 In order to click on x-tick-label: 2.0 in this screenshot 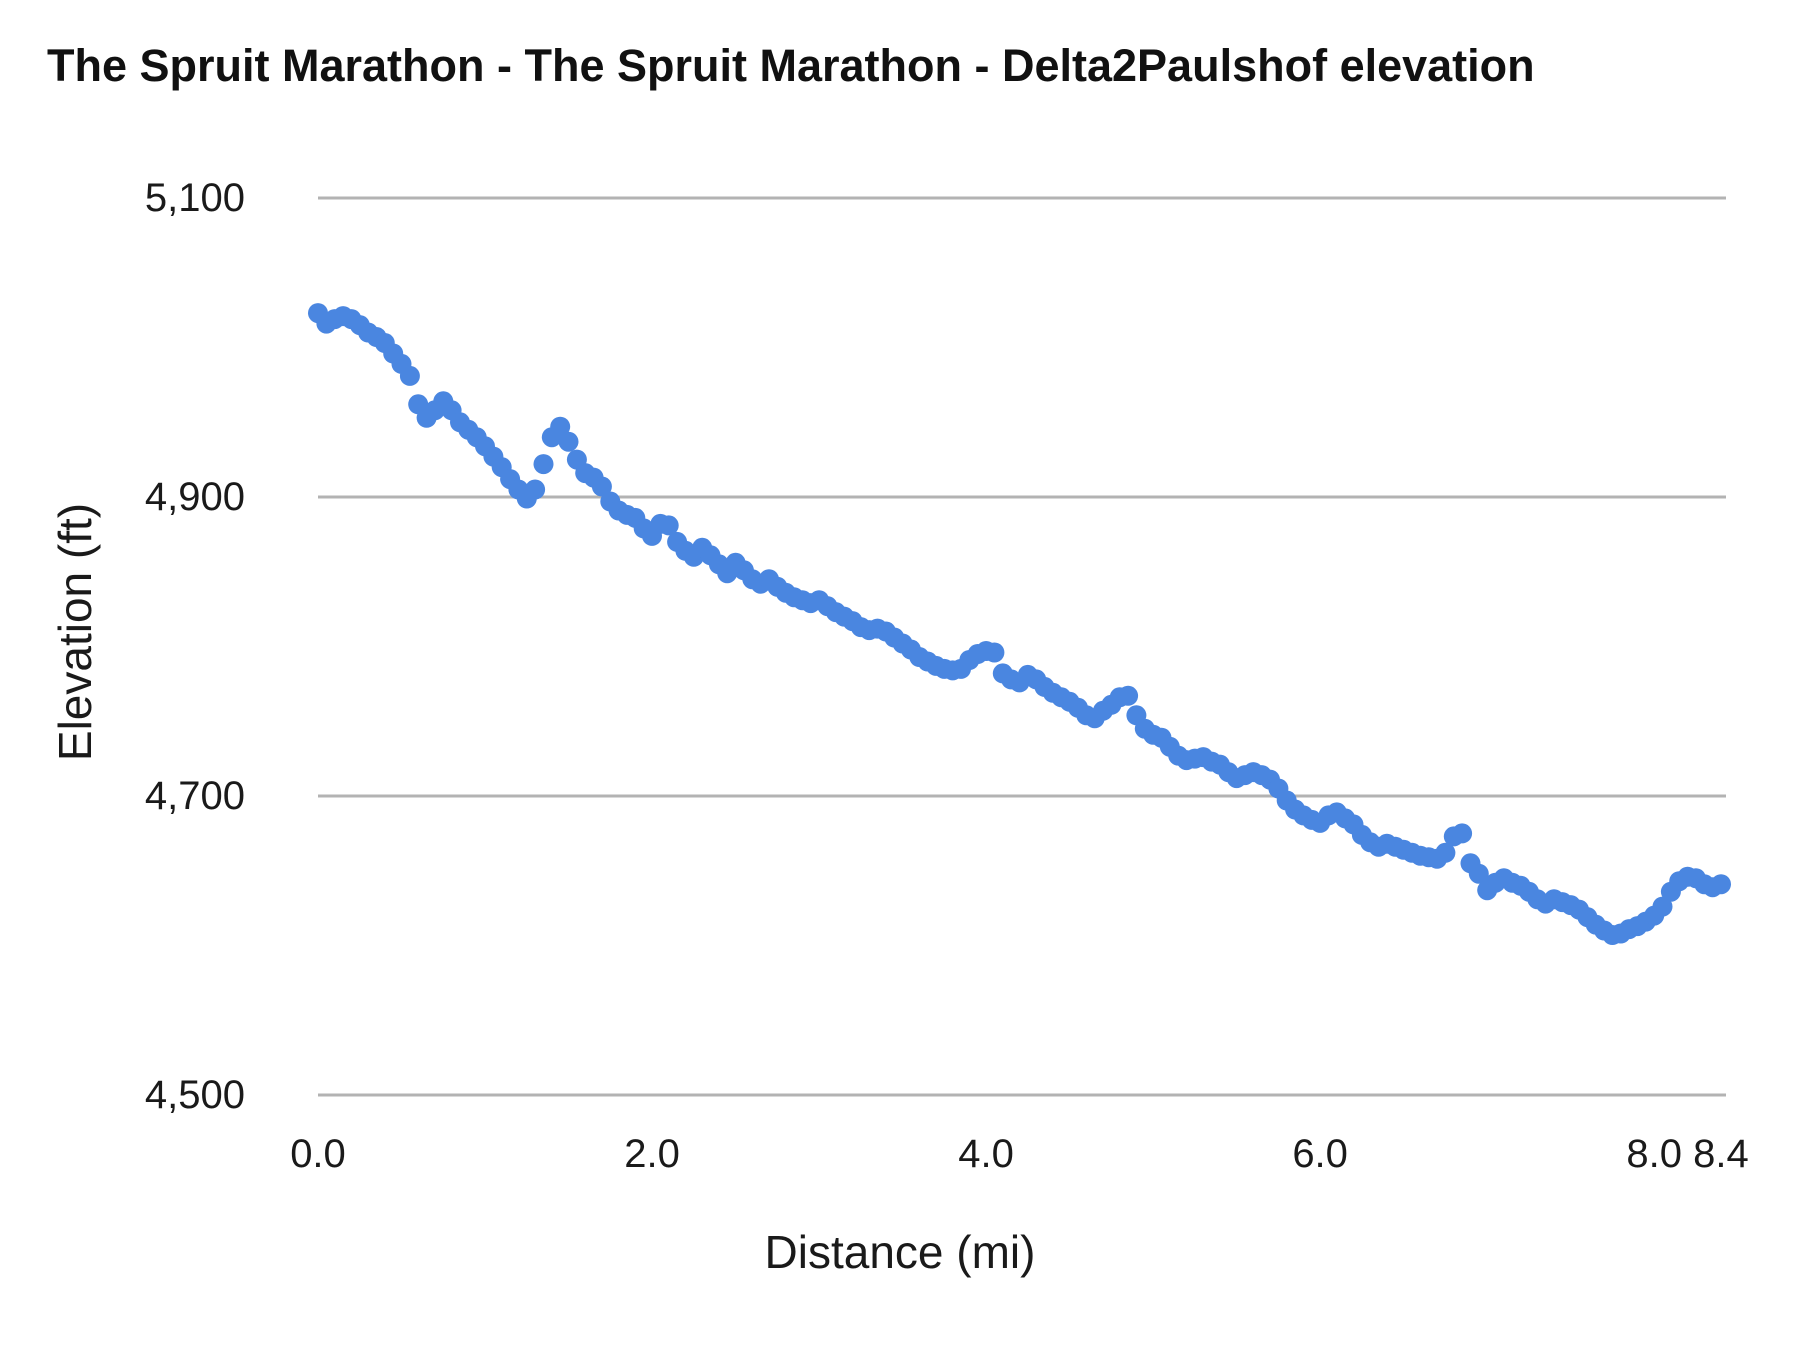, I will do `click(652, 1154)`.